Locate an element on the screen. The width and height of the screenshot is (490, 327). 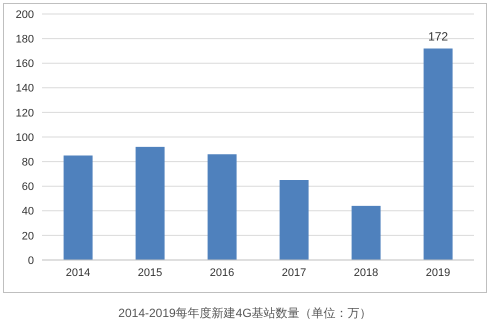
x-tick-label: 2018 is located at coordinates (366, 272).